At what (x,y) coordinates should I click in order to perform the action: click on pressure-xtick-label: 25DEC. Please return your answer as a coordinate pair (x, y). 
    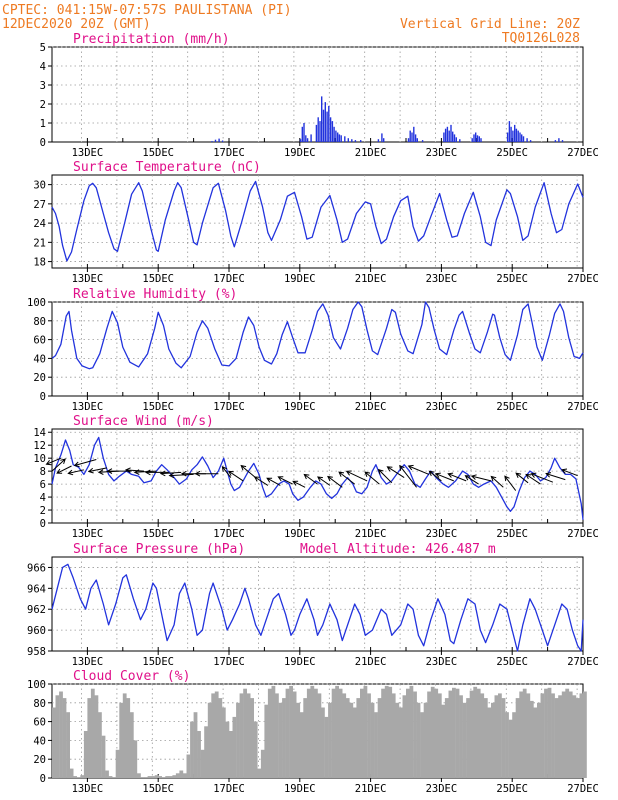
    Looking at the image, I should click on (512, 662).